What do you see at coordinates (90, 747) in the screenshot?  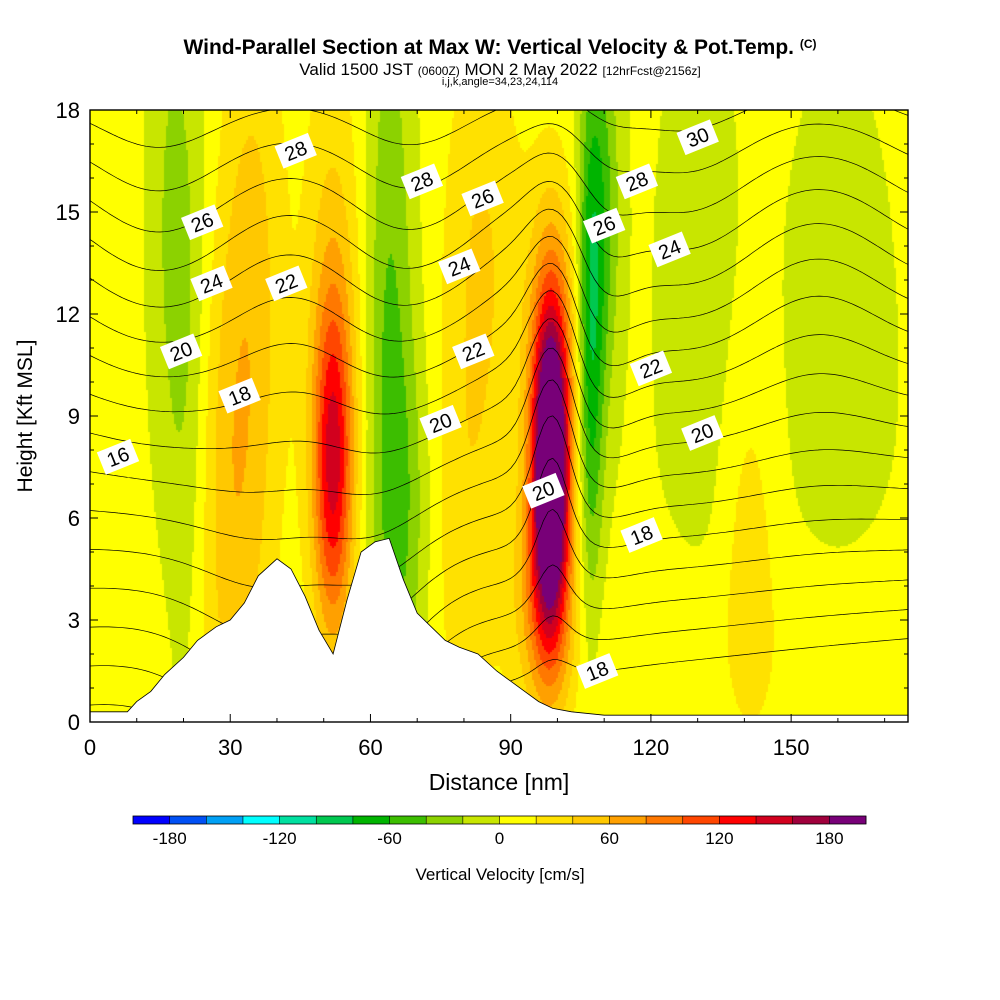 I see `x-tick-label: 0` at bounding box center [90, 747].